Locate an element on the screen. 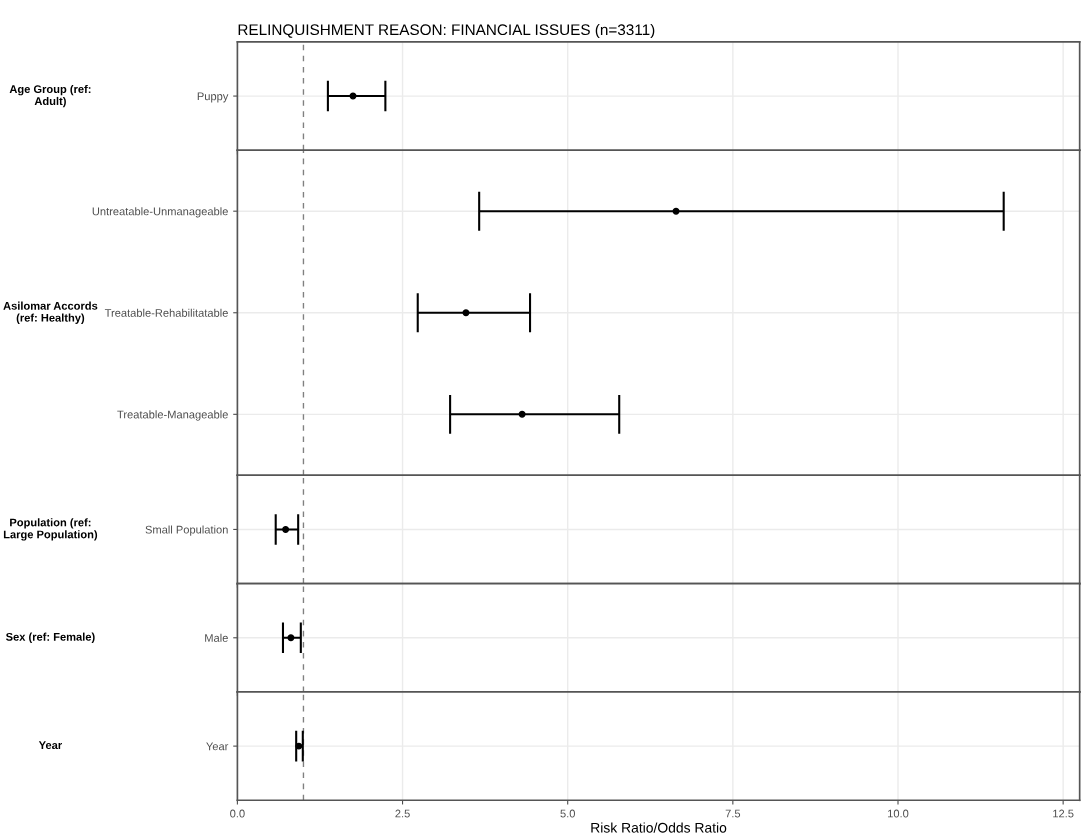  x-tick-label: 12.5 is located at coordinates (1063, 813).